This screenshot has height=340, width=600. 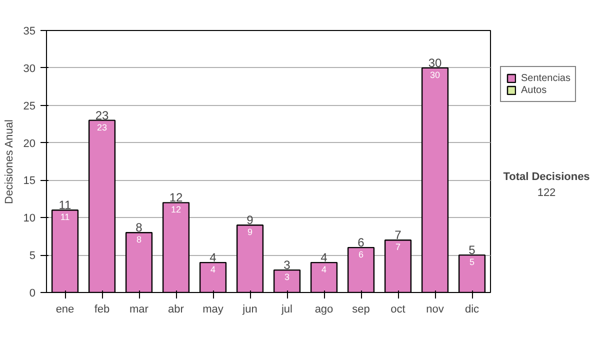 What do you see at coordinates (176, 209) in the screenshot?
I see `data-label: 12` at bounding box center [176, 209].